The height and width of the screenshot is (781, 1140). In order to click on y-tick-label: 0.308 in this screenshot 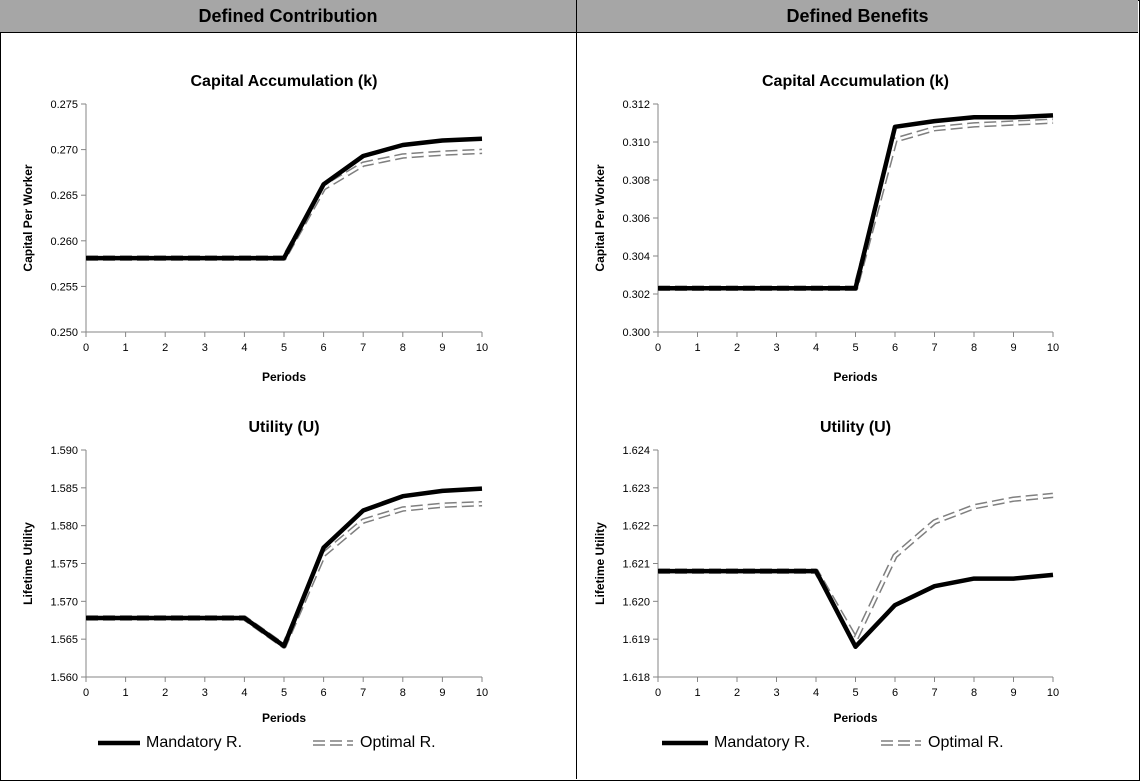, I will do `click(636, 181)`.